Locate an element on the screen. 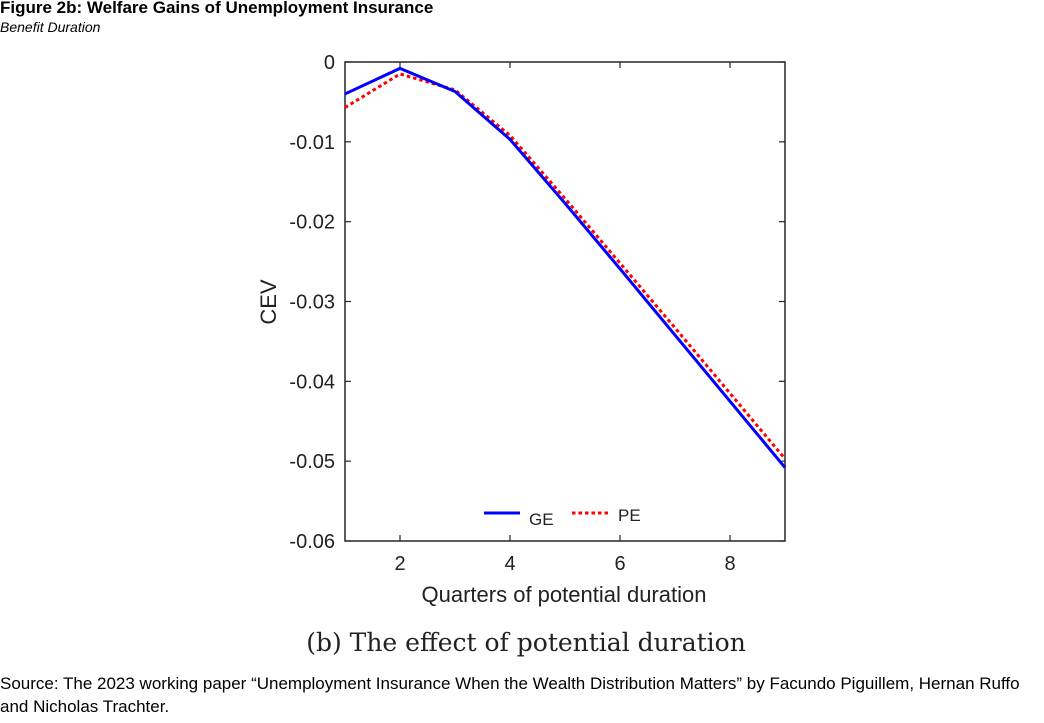  y-tick-label: -0.05 is located at coordinates (312, 462).